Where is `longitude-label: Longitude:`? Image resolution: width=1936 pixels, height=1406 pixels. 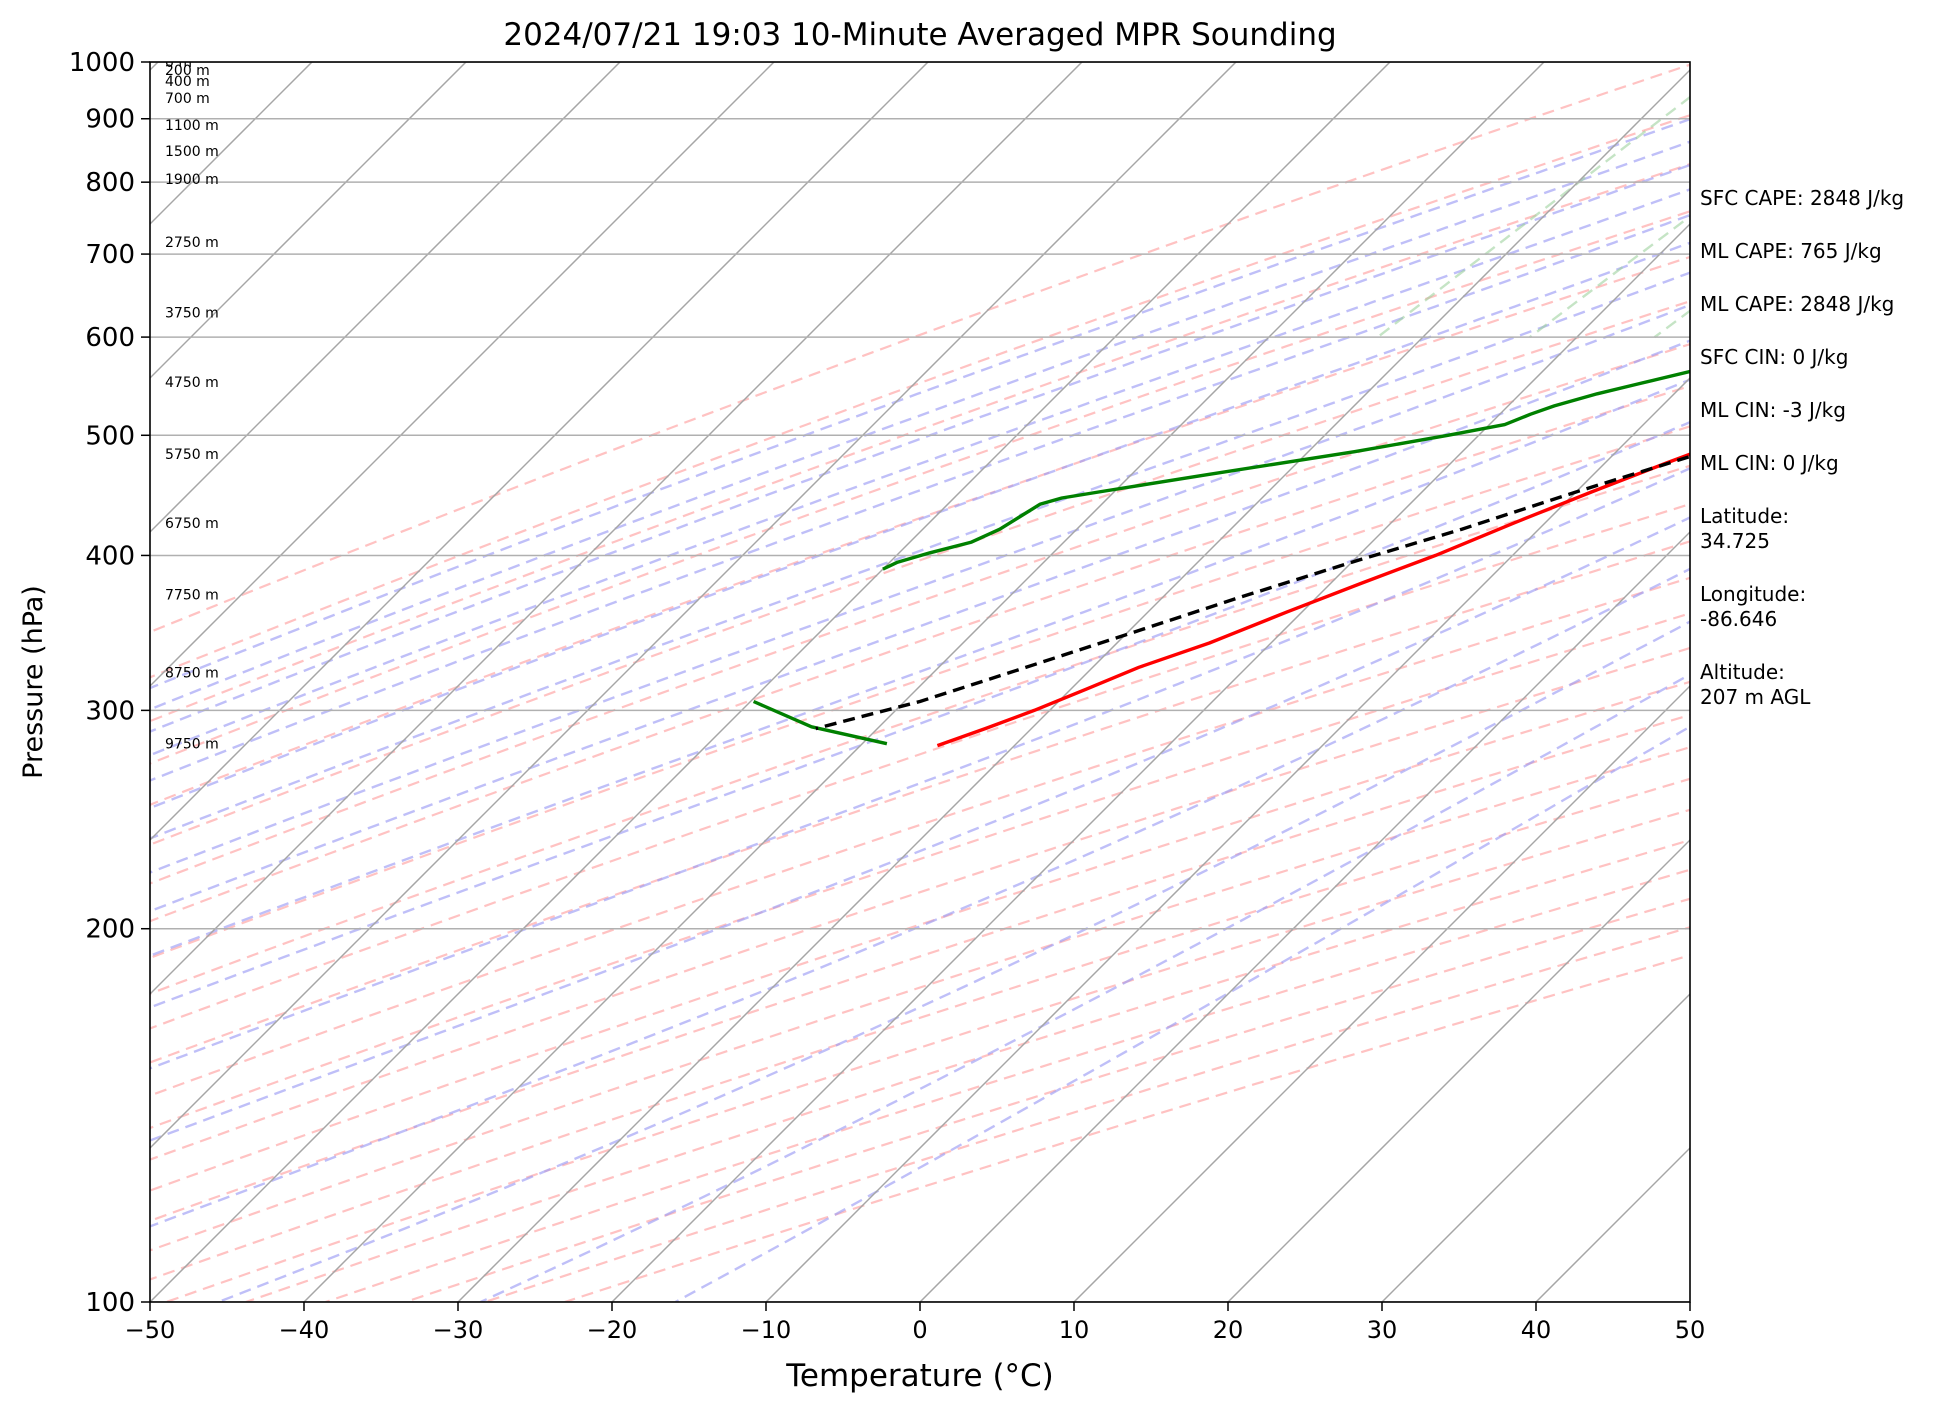 longitude-label: Longitude: is located at coordinates (1753, 594).